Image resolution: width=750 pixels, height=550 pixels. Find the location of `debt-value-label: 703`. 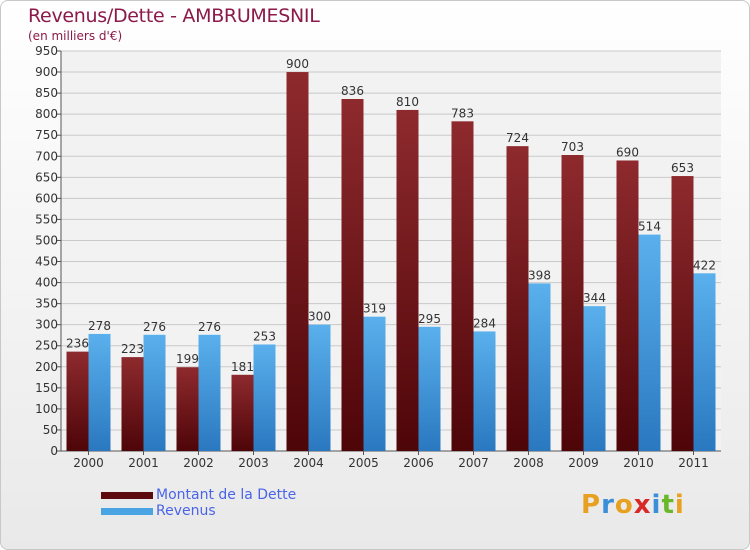

debt-value-label: 703 is located at coordinates (572, 147).